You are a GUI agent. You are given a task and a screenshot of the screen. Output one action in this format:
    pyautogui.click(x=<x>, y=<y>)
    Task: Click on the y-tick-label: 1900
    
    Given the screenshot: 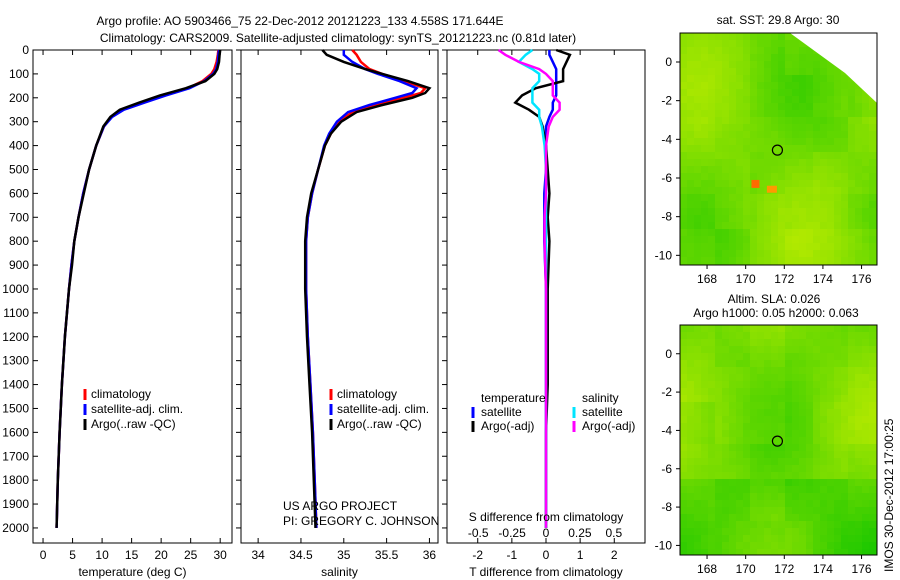 What is the action you would take?
    pyautogui.click(x=15, y=504)
    